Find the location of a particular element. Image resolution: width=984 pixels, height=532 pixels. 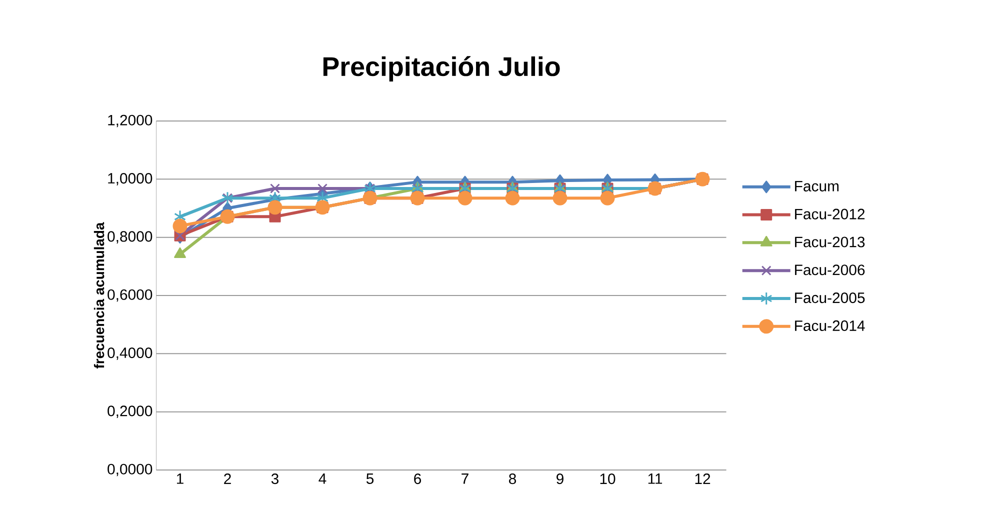

y-tick-label: 1,0000 is located at coordinates (130, 179).